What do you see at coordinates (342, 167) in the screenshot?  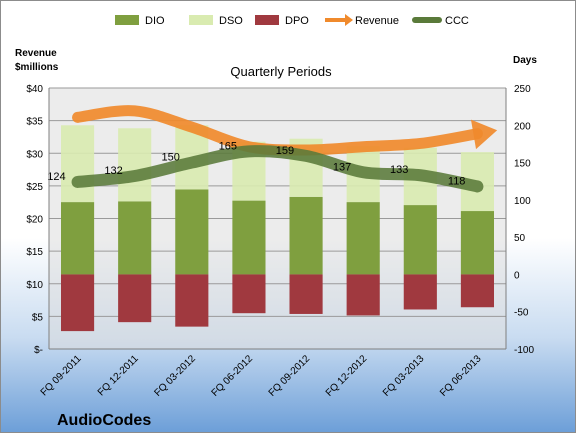 I see `ccc-data-label: 137` at bounding box center [342, 167].